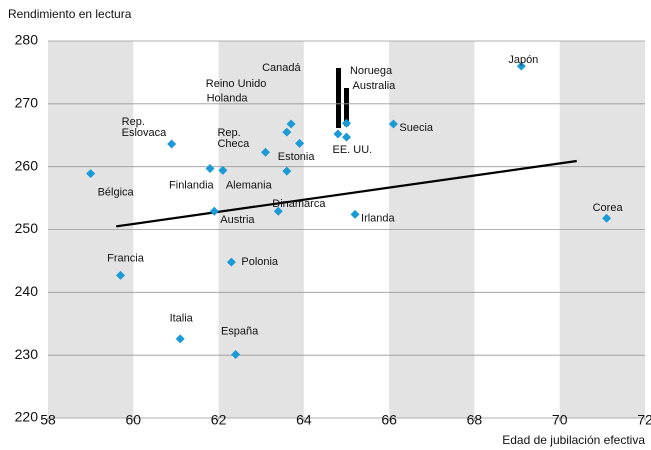  I want to click on point-label: Australia, so click(375, 86).